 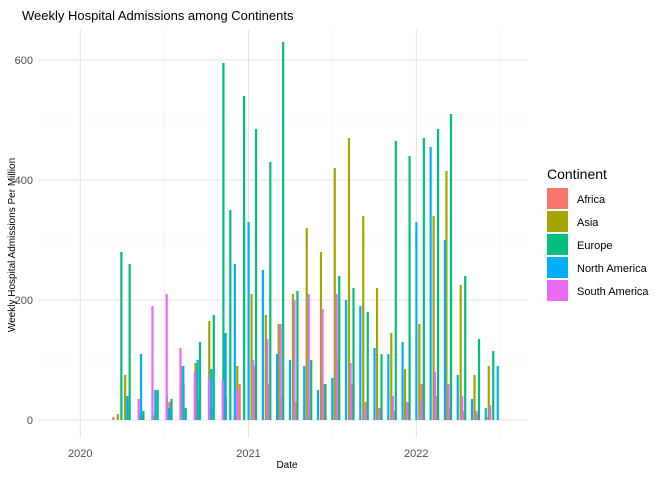 What do you see at coordinates (12, 245) in the screenshot?
I see `y-axis-title: Weekly Hospital Admissions Per Million` at bounding box center [12, 245].